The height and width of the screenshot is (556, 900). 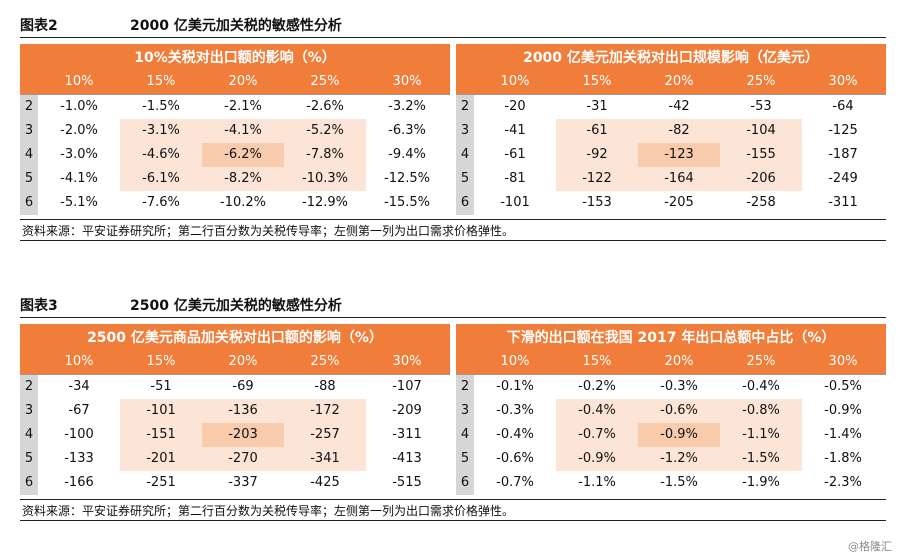 I want to click on table-cell: -5.2%, so click(x=325, y=131).